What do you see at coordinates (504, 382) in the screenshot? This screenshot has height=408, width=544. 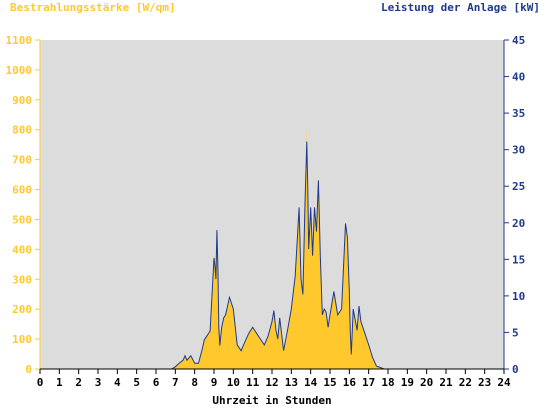 I see `x-tick-label: 24` at bounding box center [504, 382].